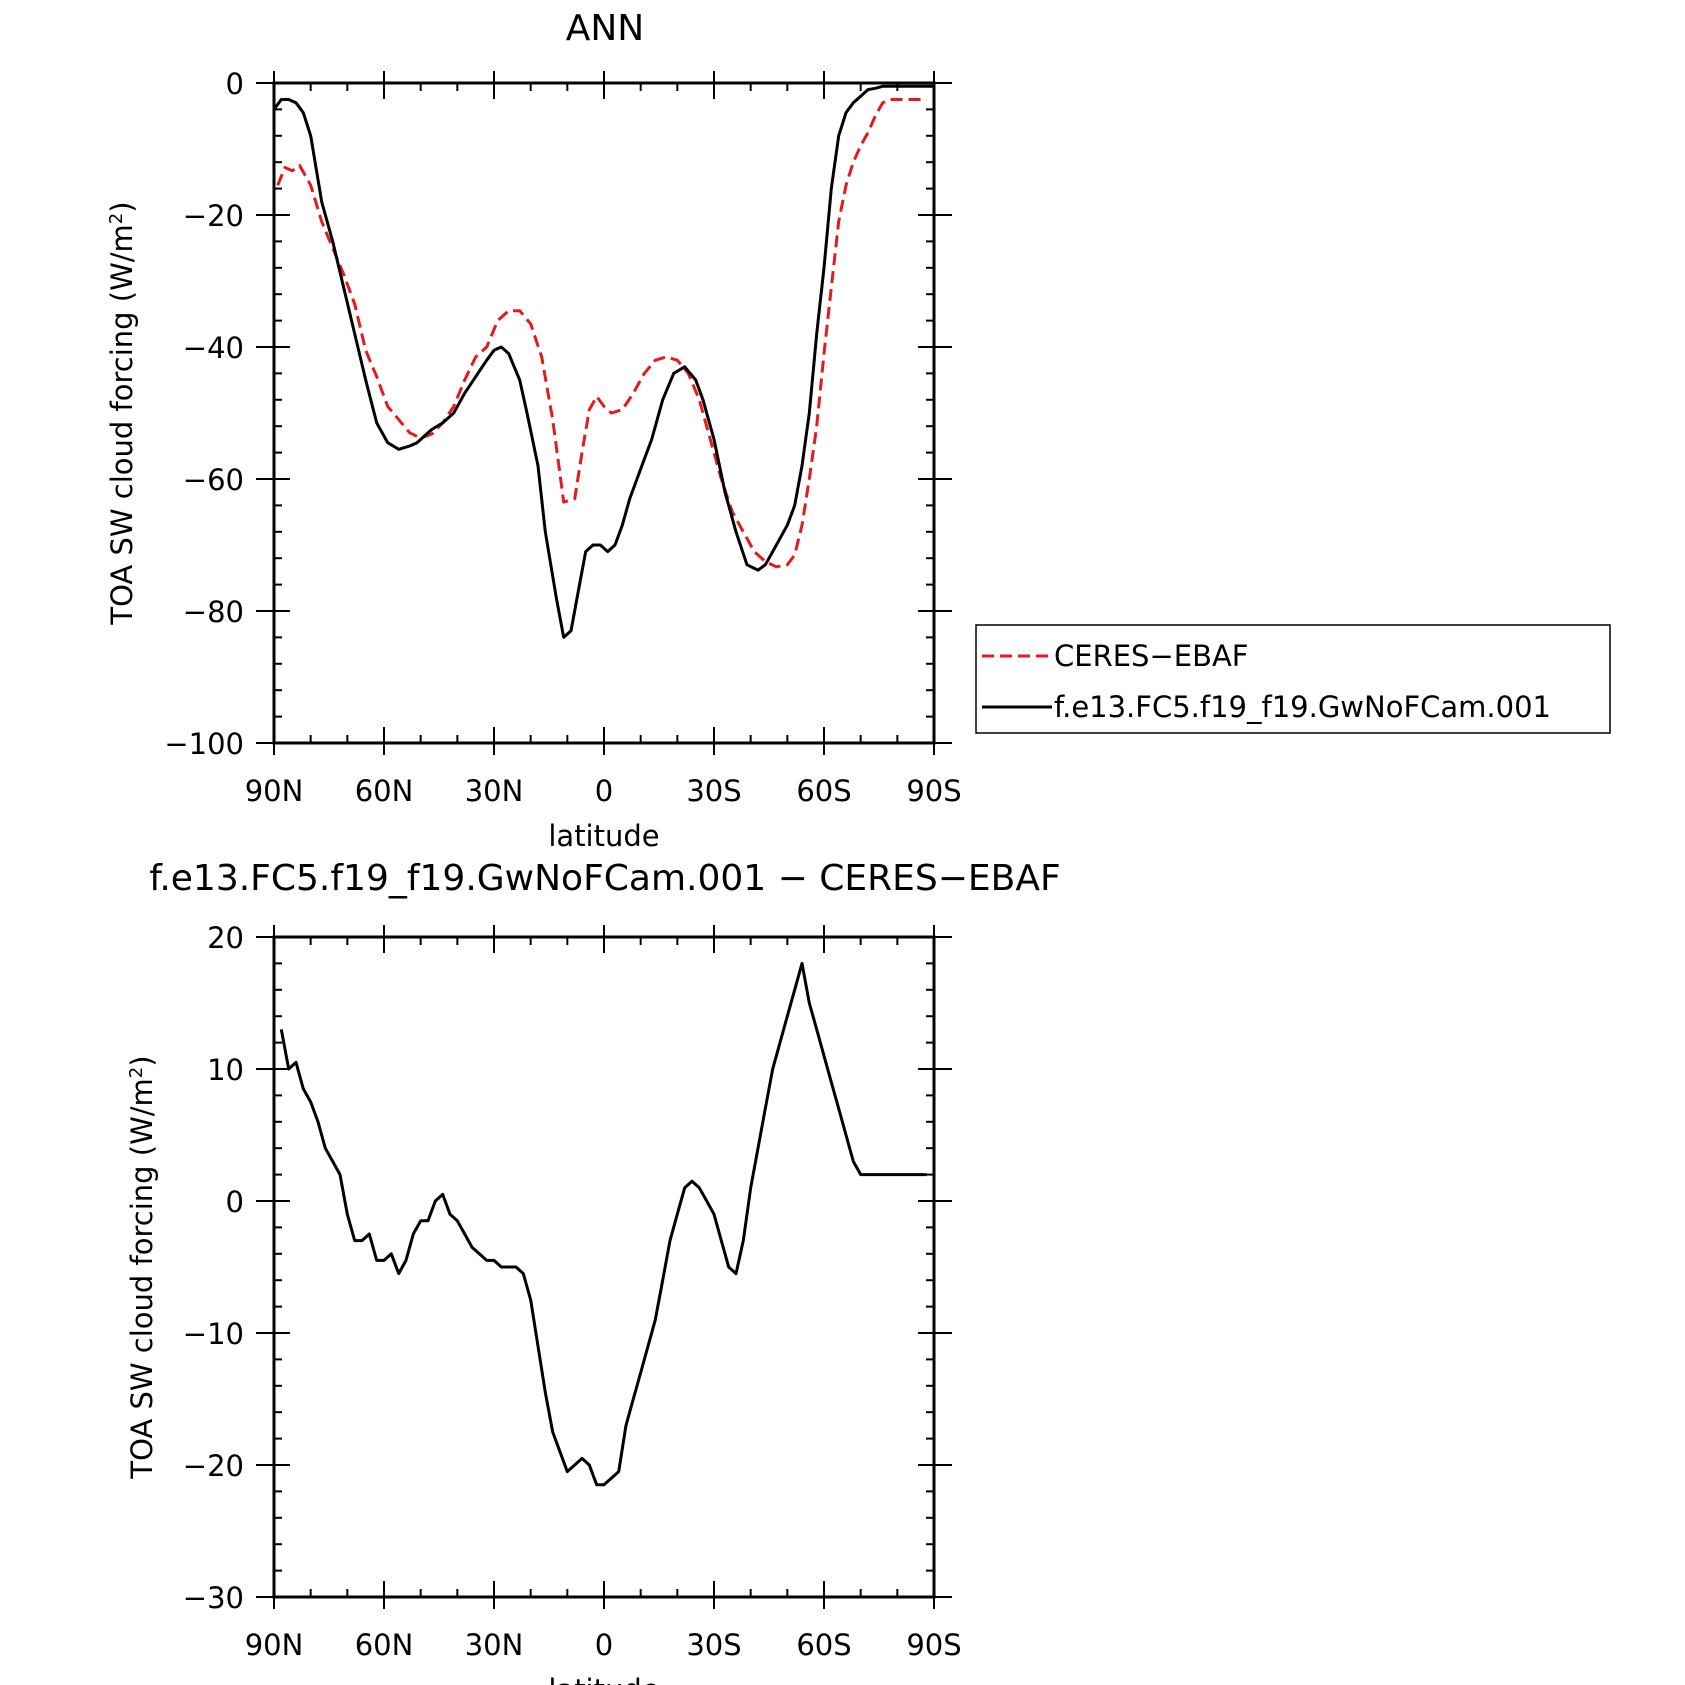  Describe the element at coordinates (225, 1070) in the screenshot. I see `y-tick-label: 10` at that location.